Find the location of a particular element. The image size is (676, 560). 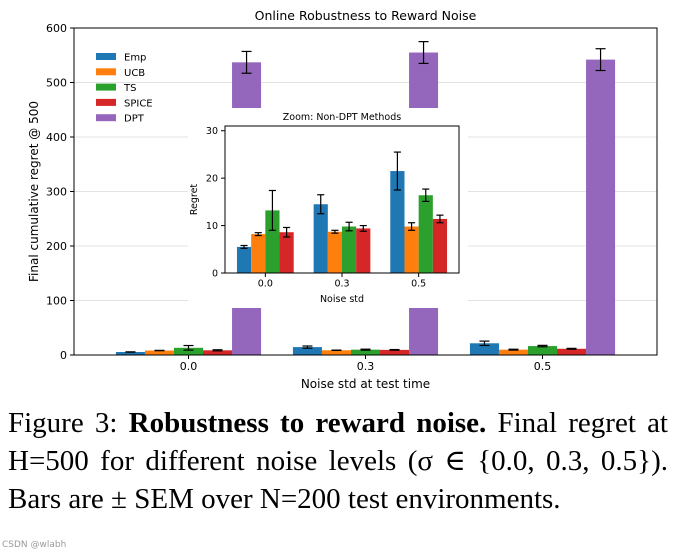

main-xtick-label: 0.0 is located at coordinates (189, 366).